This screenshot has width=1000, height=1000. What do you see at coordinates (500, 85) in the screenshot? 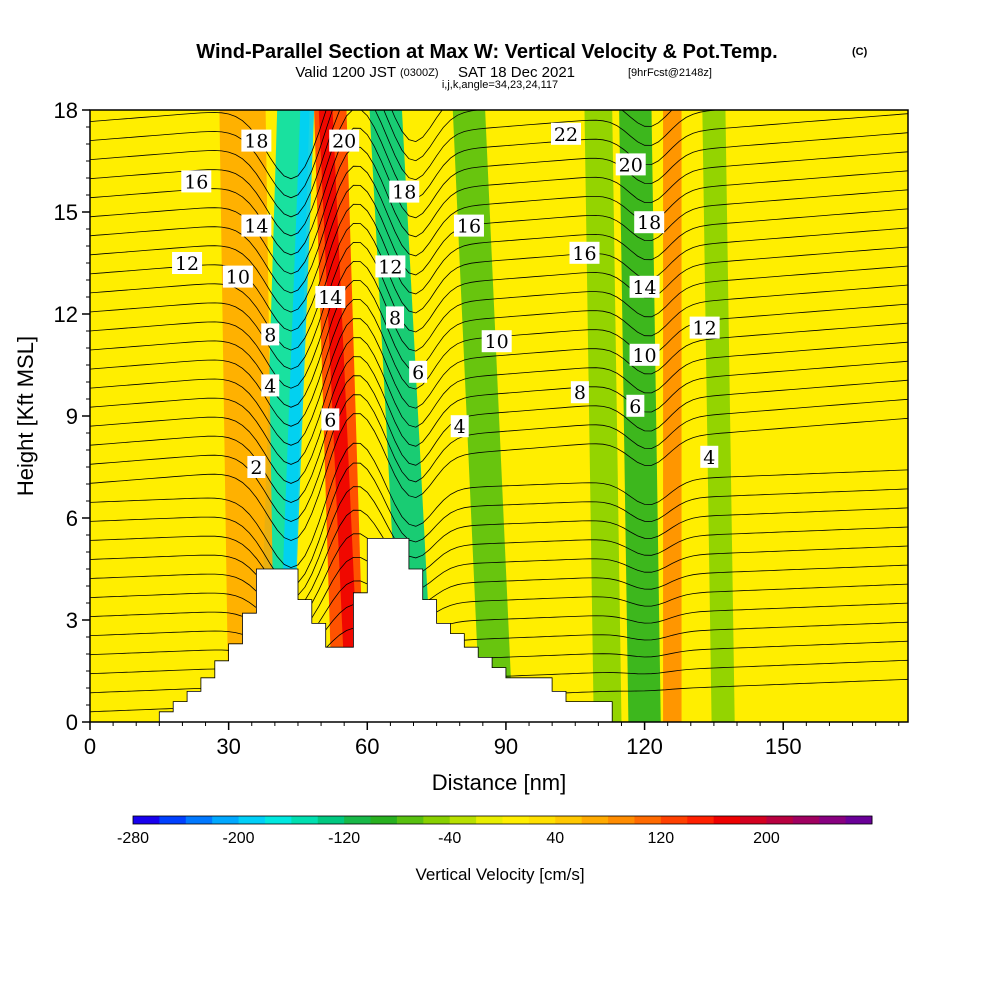
I see `grid-indices: i,j,k,angle=34,23,24,117` at bounding box center [500, 85].